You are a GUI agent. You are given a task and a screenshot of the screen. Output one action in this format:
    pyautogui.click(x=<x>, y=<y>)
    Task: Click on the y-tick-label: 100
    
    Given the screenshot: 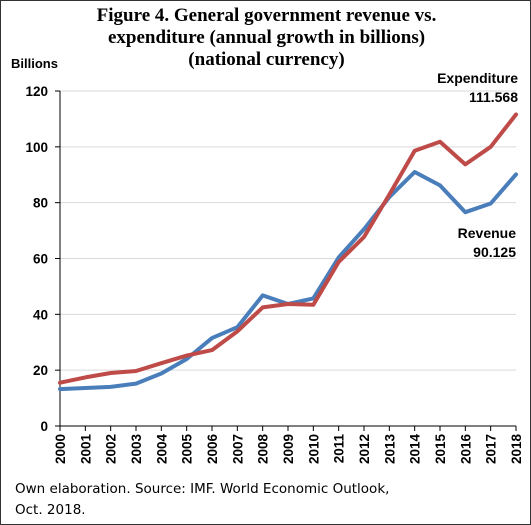 What is the action you would take?
    pyautogui.click(x=36, y=147)
    